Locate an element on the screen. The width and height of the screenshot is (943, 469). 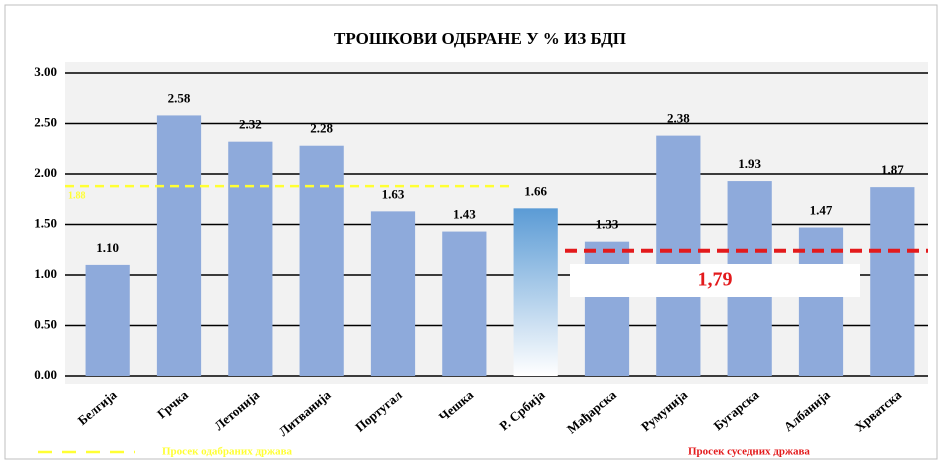
y-tick-label: 0.00 is located at coordinates (45, 374).